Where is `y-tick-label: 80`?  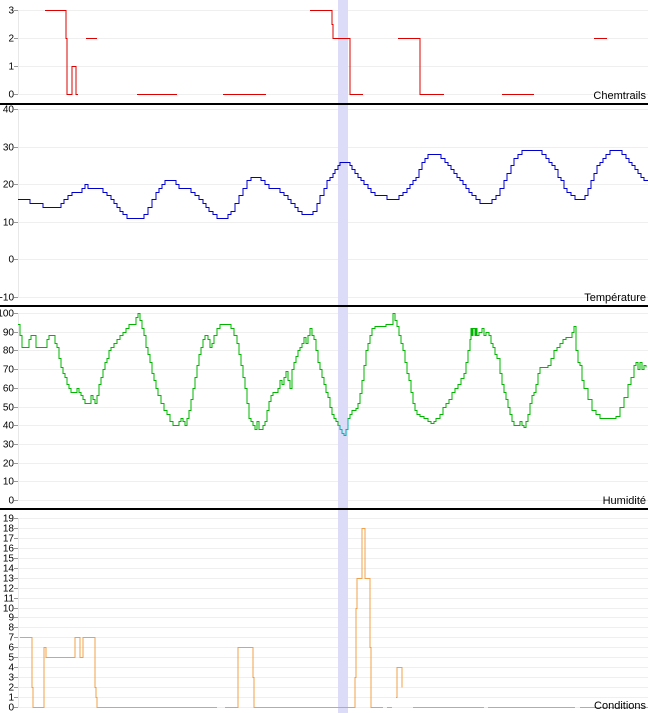 y-tick-label: 80 is located at coordinates (9, 351).